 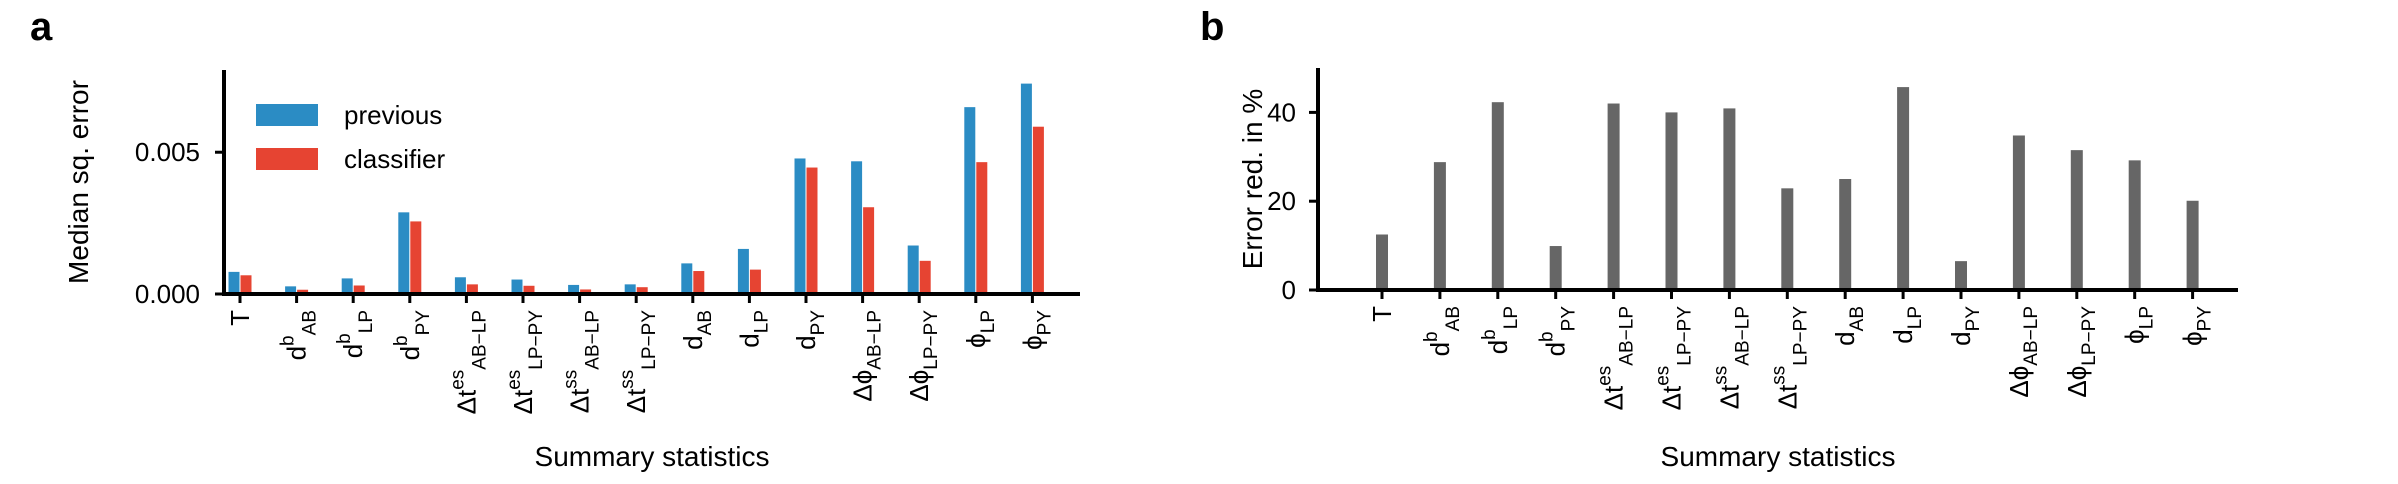 What do you see at coordinates (1252, 179) in the screenshot?
I see `y-axis-label: Error red. in %` at bounding box center [1252, 179].